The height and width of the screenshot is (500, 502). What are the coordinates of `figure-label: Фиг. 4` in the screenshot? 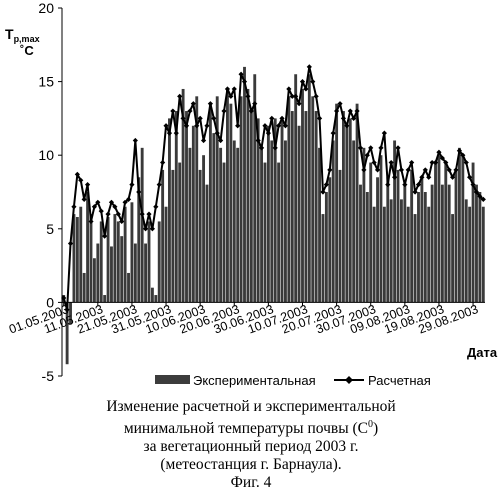 It's located at (251, 483).